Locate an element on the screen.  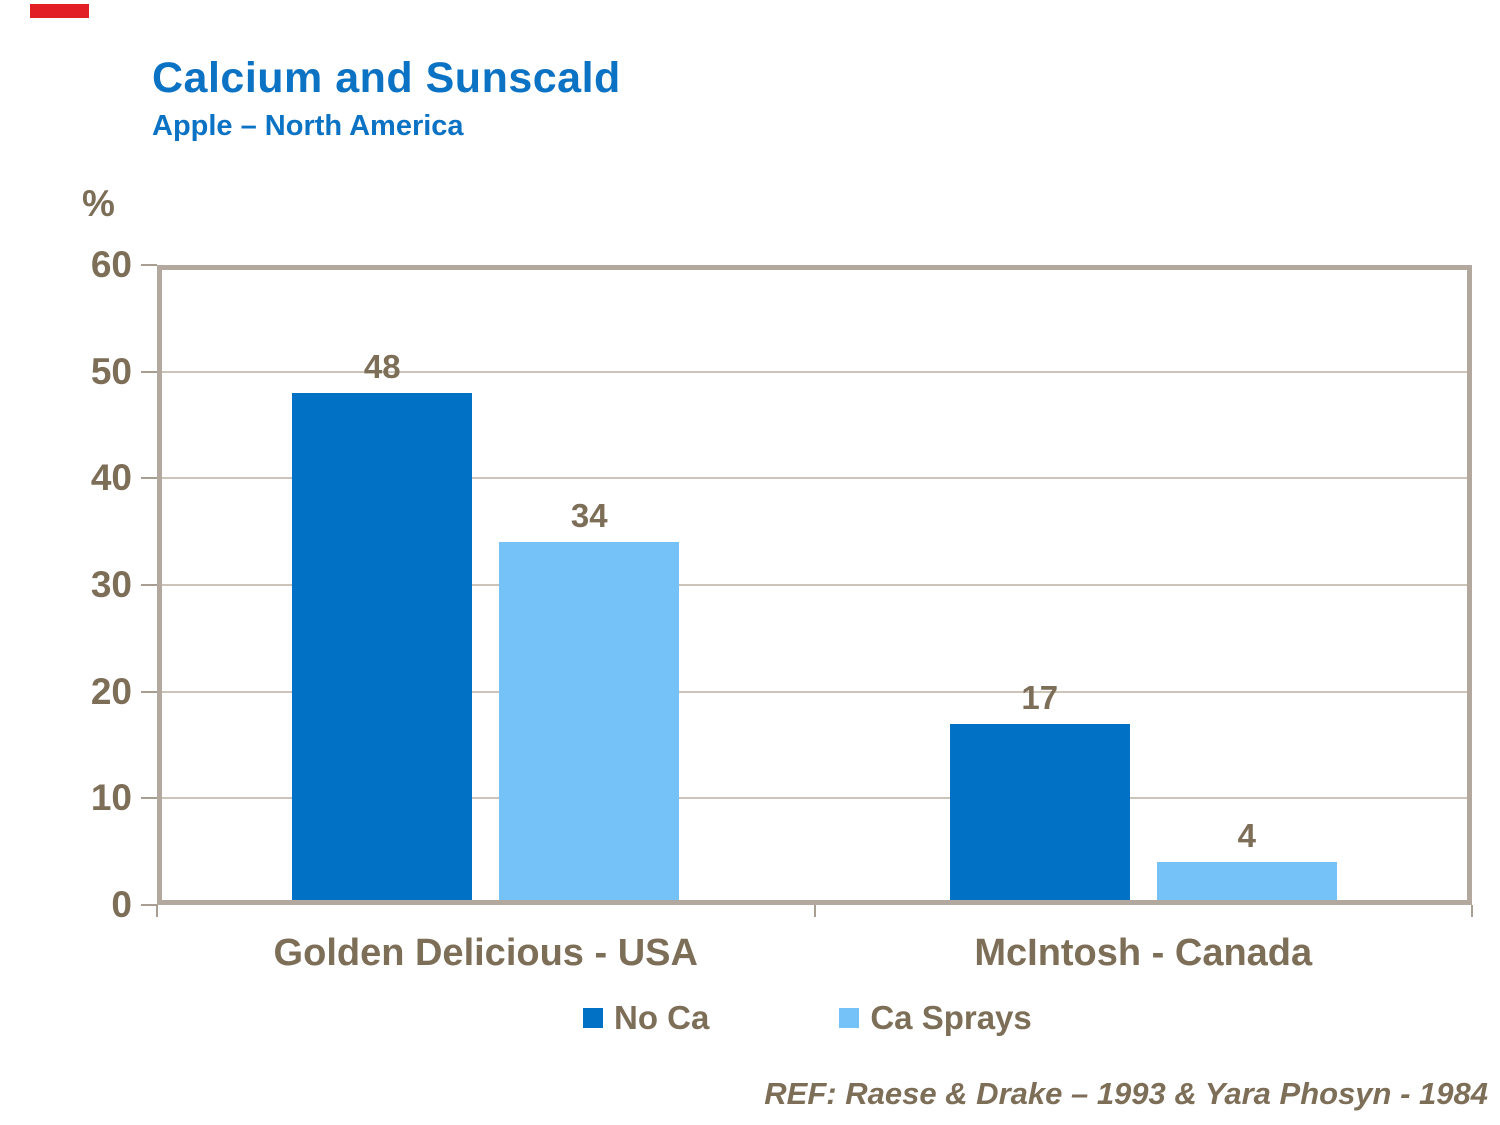
y-axis-label: 10 is located at coordinates (111, 798).